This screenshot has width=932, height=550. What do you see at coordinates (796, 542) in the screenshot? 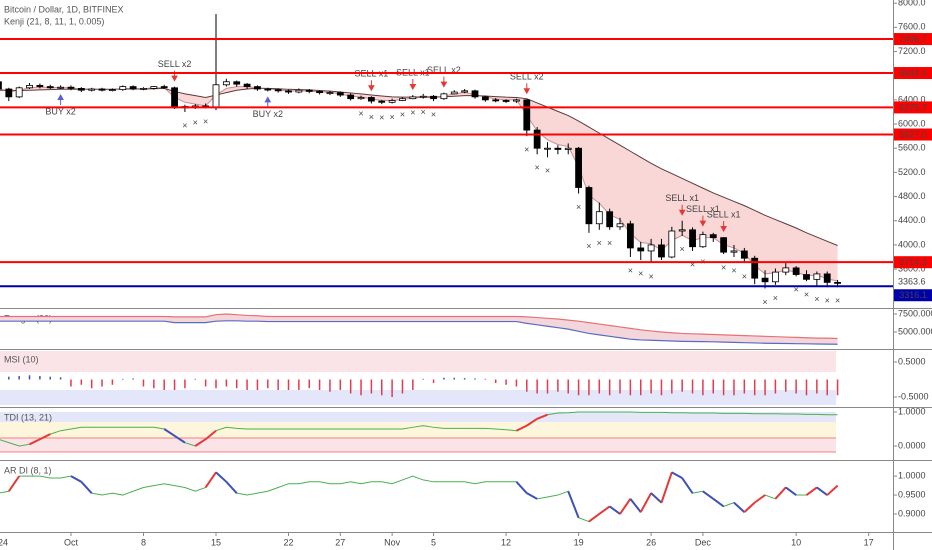
I see `x-tick-label: 10` at bounding box center [796, 542].